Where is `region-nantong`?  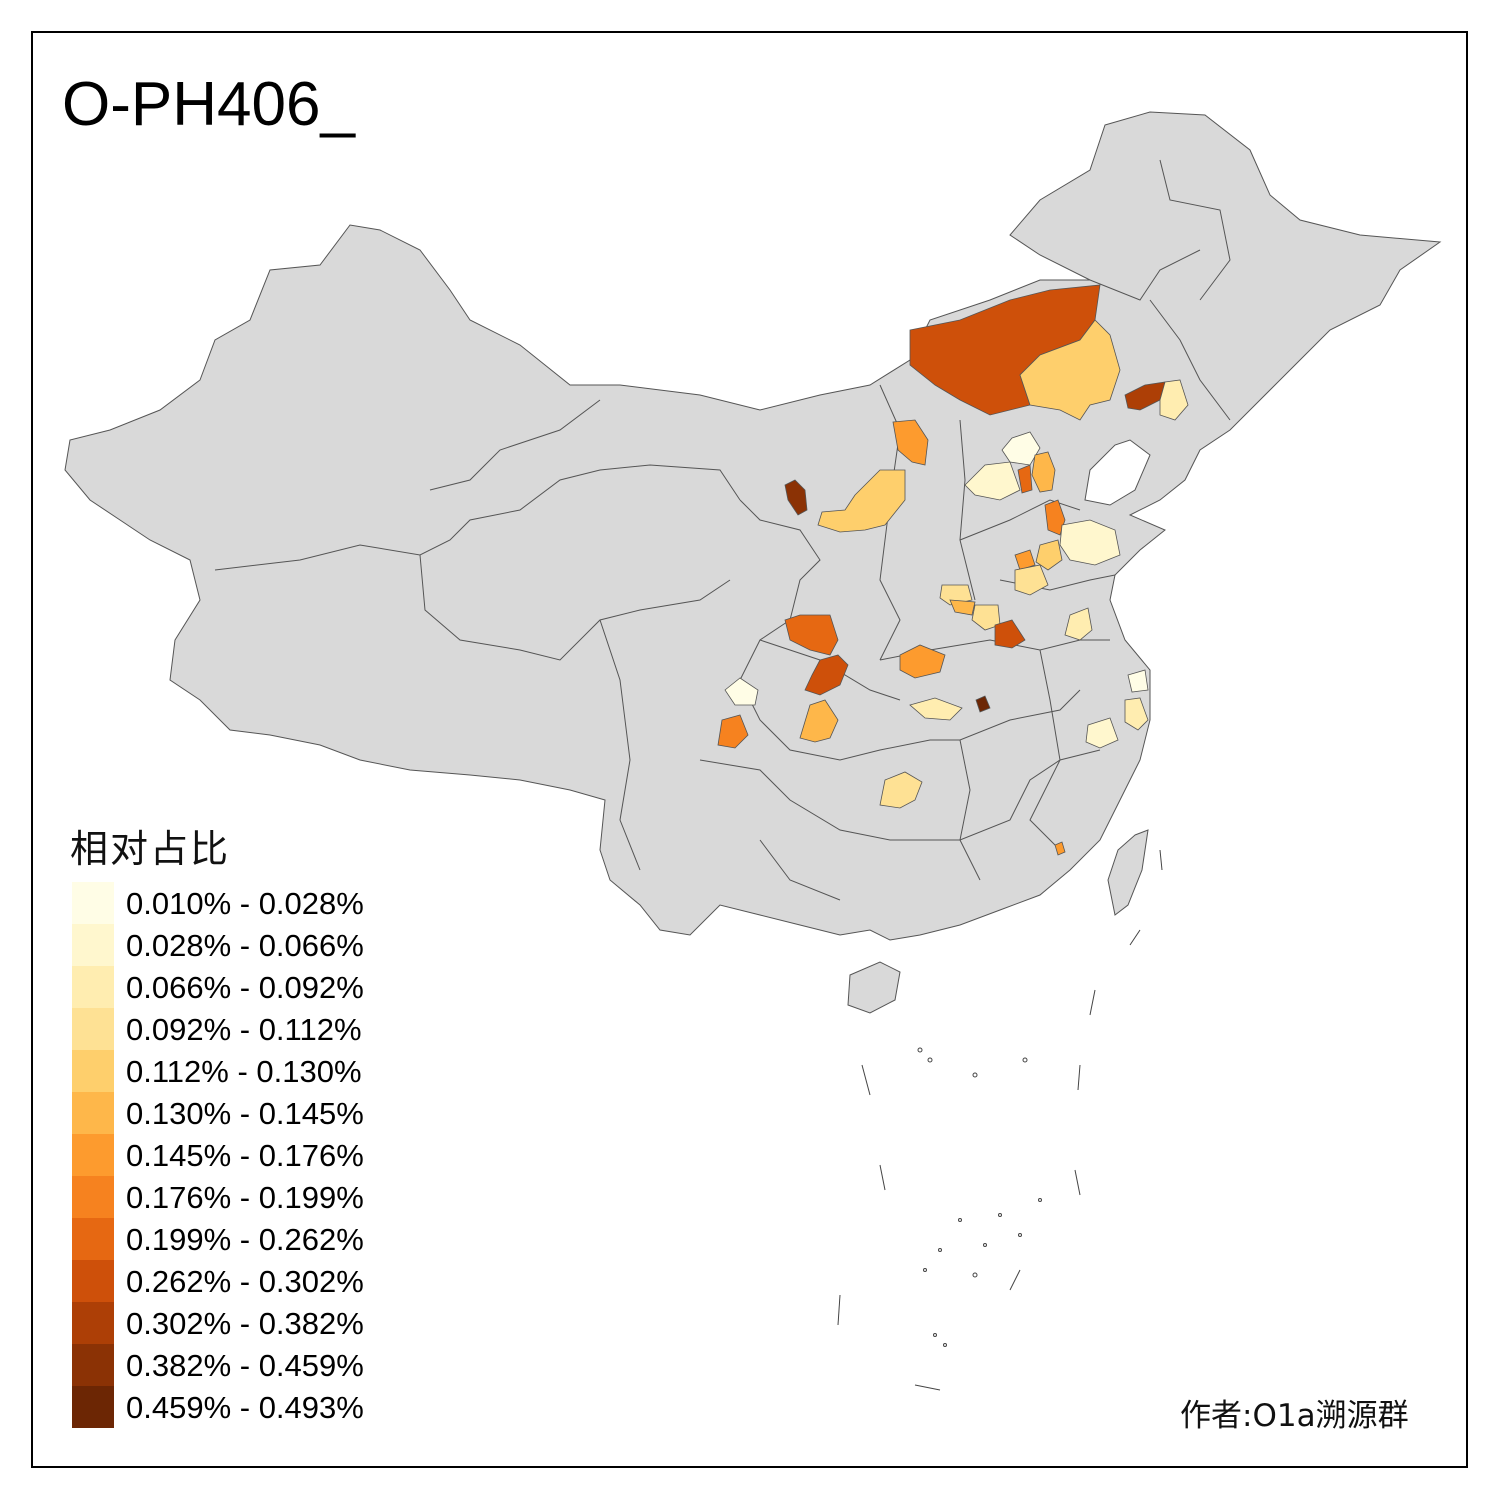
region-nantong is located at coordinates (1138, 681).